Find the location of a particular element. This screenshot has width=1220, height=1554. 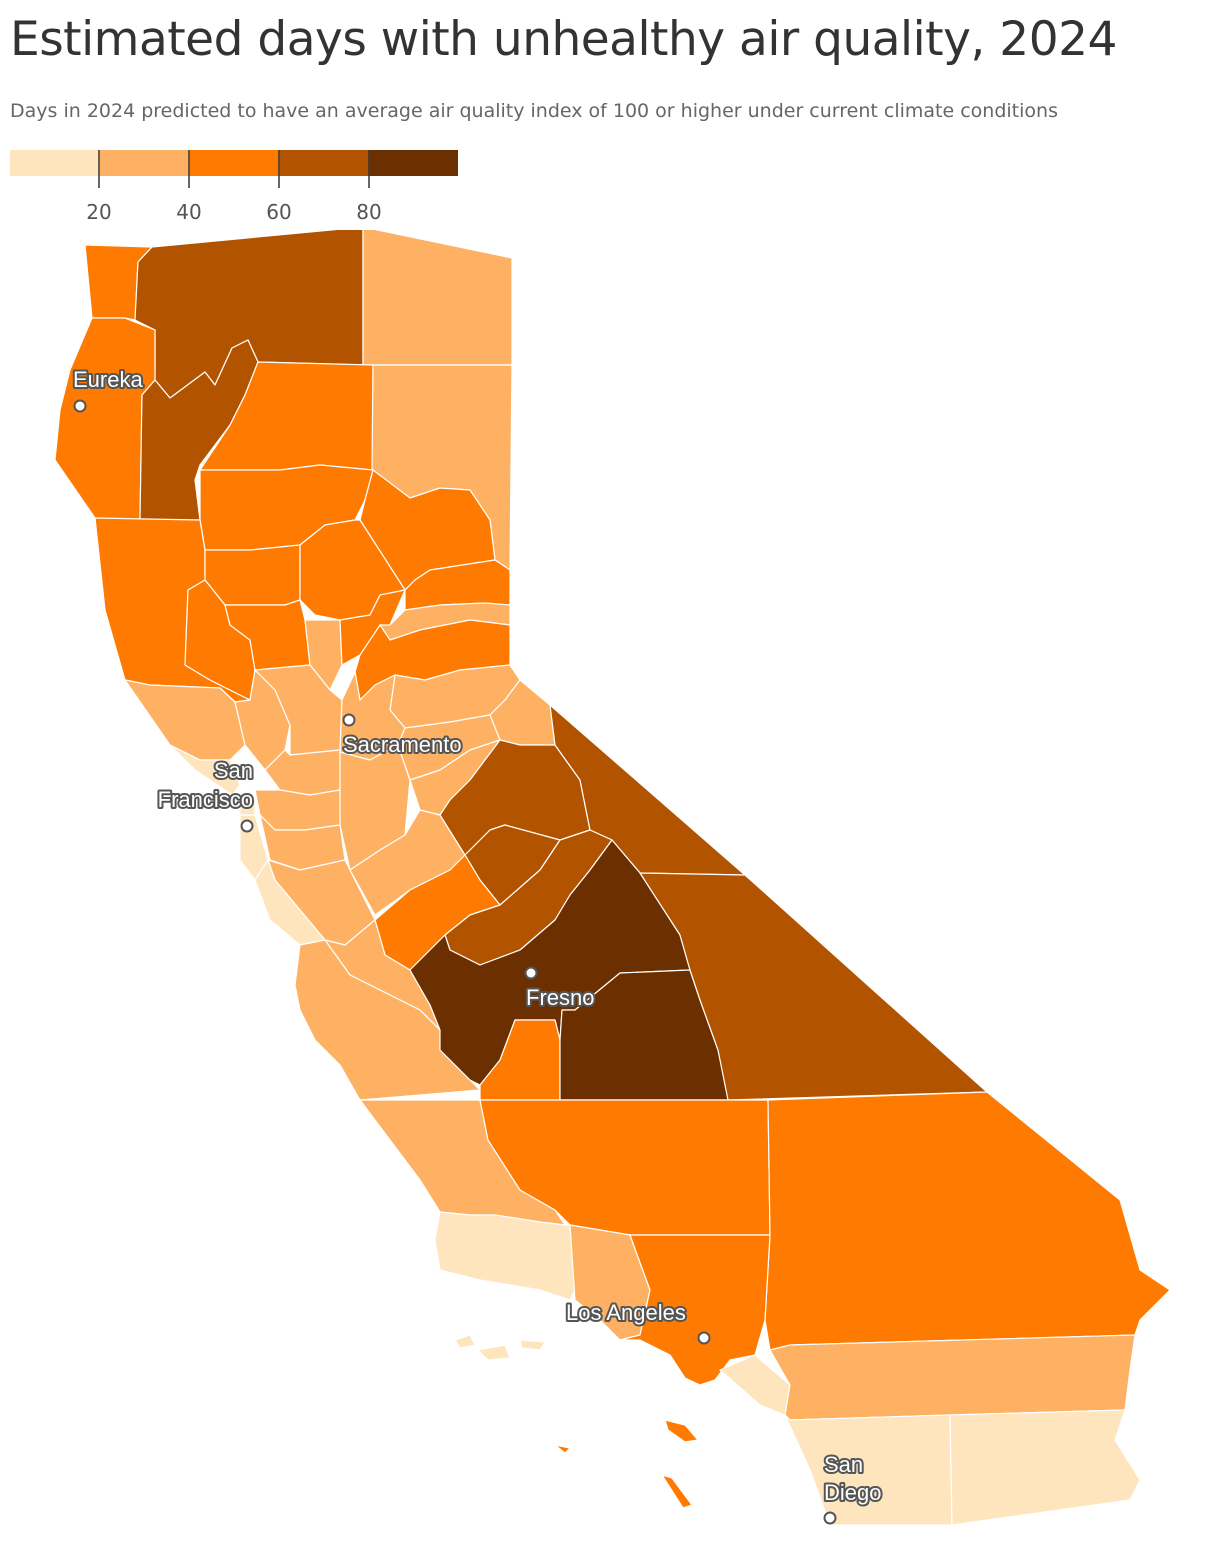

legend-tick-label-80: 80 is located at coordinates (368, 212).